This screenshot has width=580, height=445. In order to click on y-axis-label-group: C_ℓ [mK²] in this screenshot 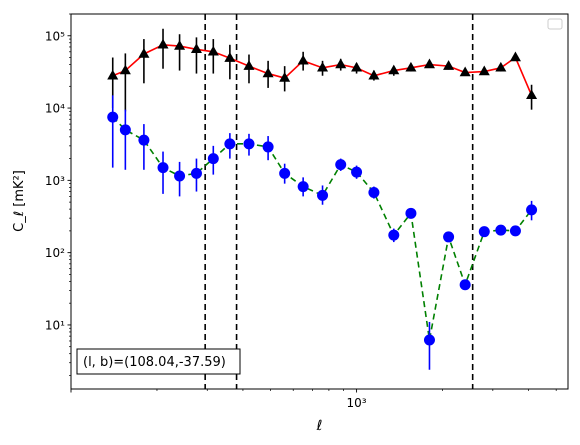, I will do `click(19, 201)`.